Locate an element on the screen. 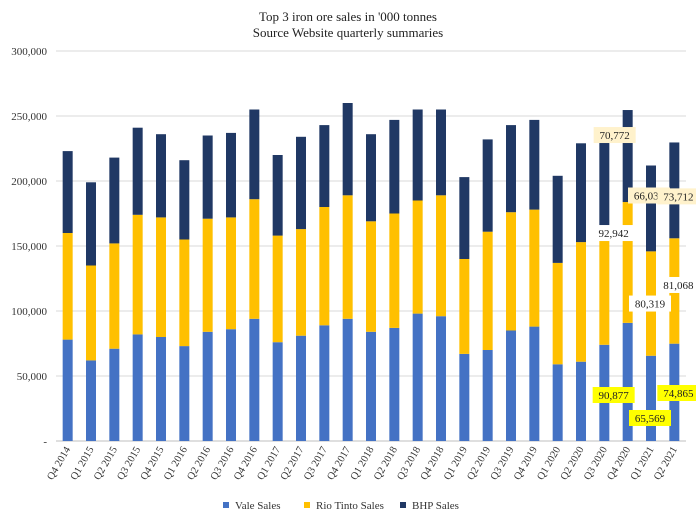 The width and height of the screenshot is (696, 522). data-label: 70,772 is located at coordinates (615, 136).